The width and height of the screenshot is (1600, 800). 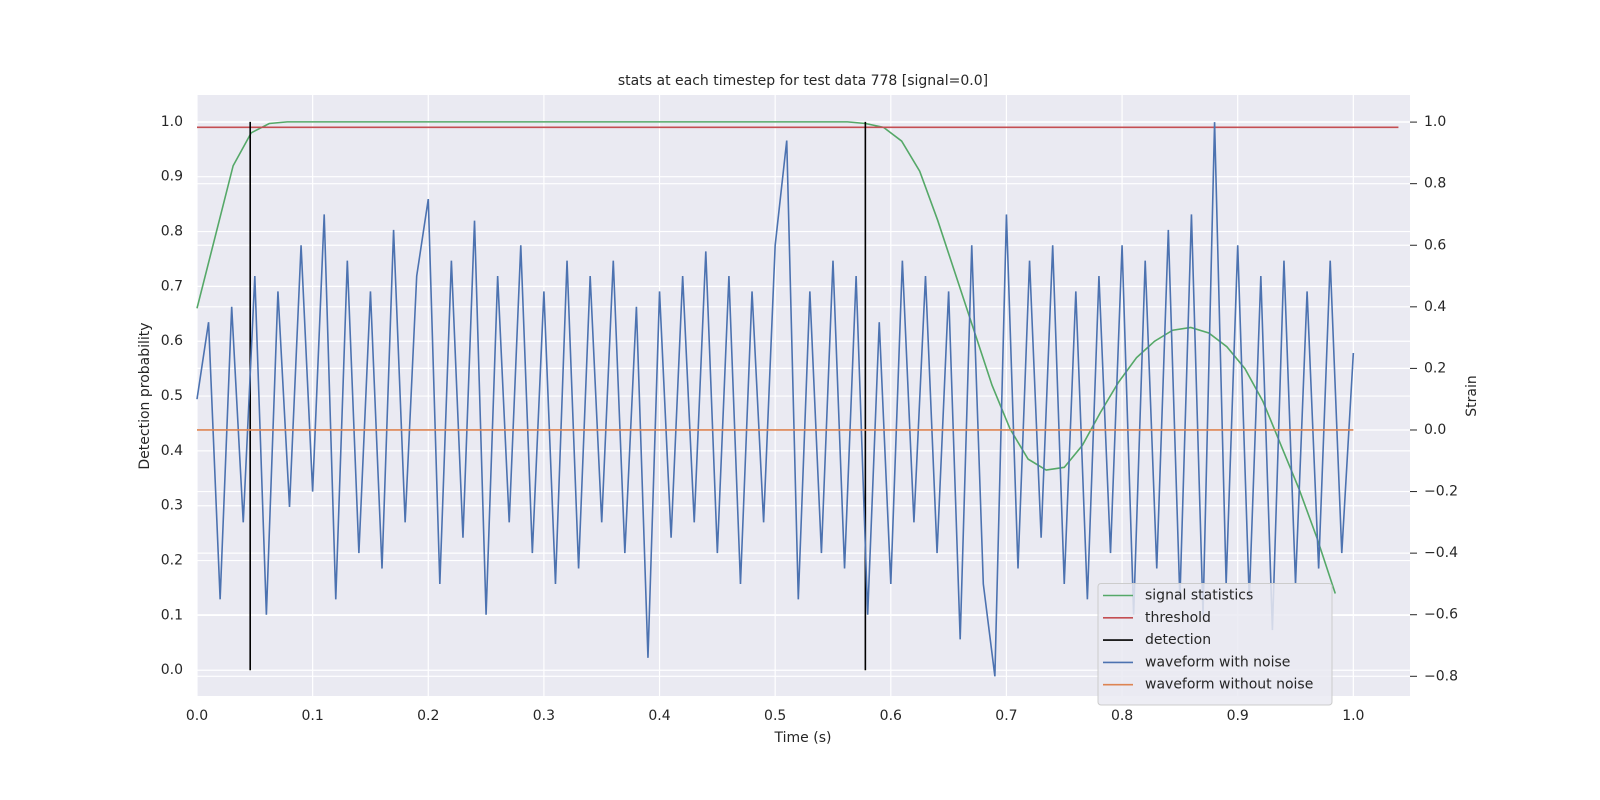 What do you see at coordinates (1441, 676) in the screenshot?
I see `y2-tick-label: −0.8` at bounding box center [1441, 676].